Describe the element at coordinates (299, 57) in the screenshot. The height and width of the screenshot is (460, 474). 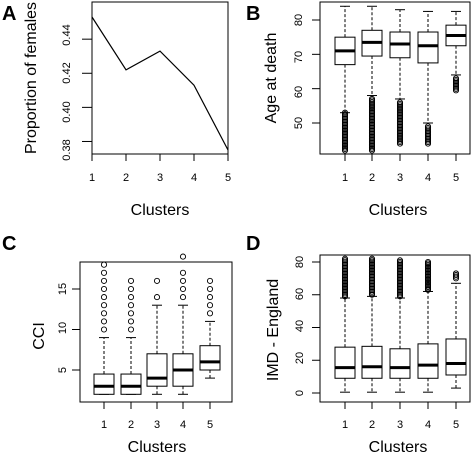
I see `ytick-label: 70` at that location.